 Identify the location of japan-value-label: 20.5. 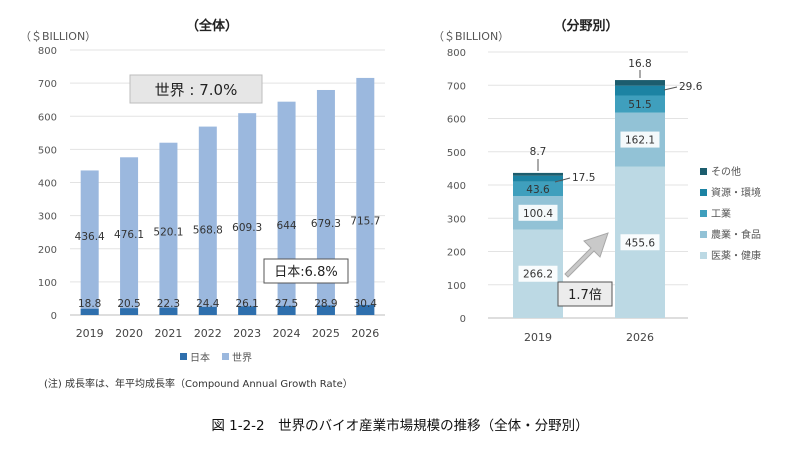
(128, 304).